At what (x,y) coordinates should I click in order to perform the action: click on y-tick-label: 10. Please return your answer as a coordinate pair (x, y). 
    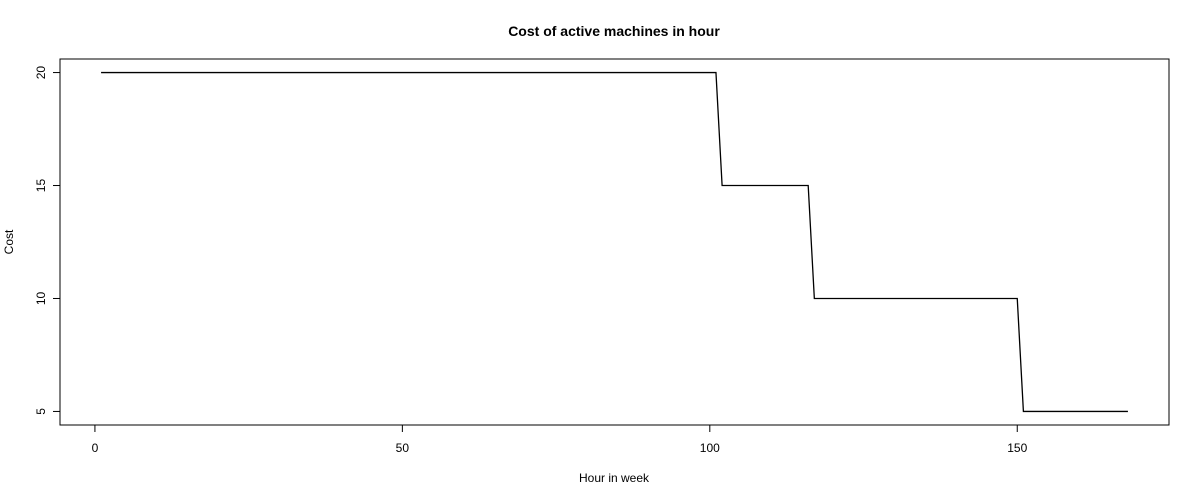
    Looking at the image, I should click on (41, 298).